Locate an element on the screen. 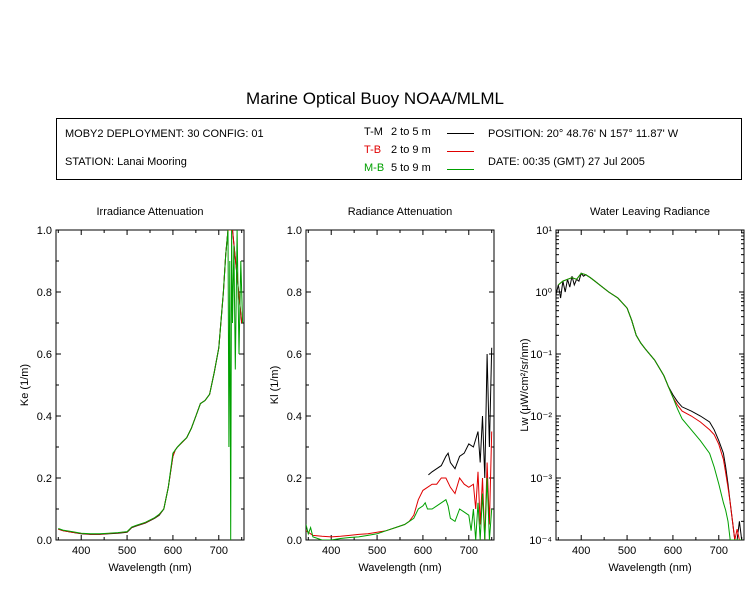 The height and width of the screenshot is (600, 750). y-tick-label: 10⁻¹ is located at coordinates (541, 355).